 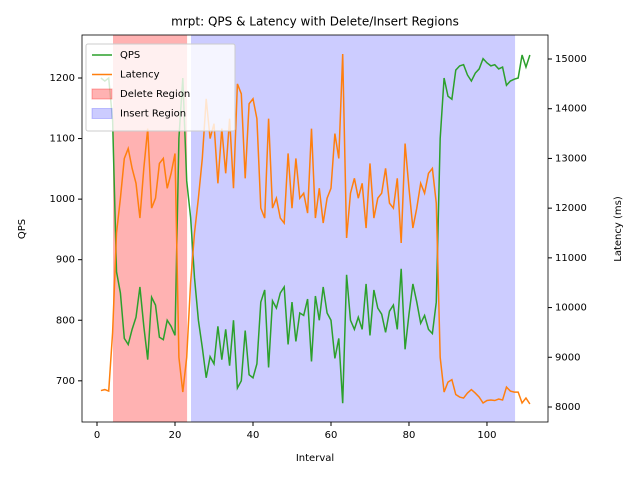 What do you see at coordinates (618, 229) in the screenshot?
I see `y2-axis-label: Latency (ms)` at bounding box center [618, 229].